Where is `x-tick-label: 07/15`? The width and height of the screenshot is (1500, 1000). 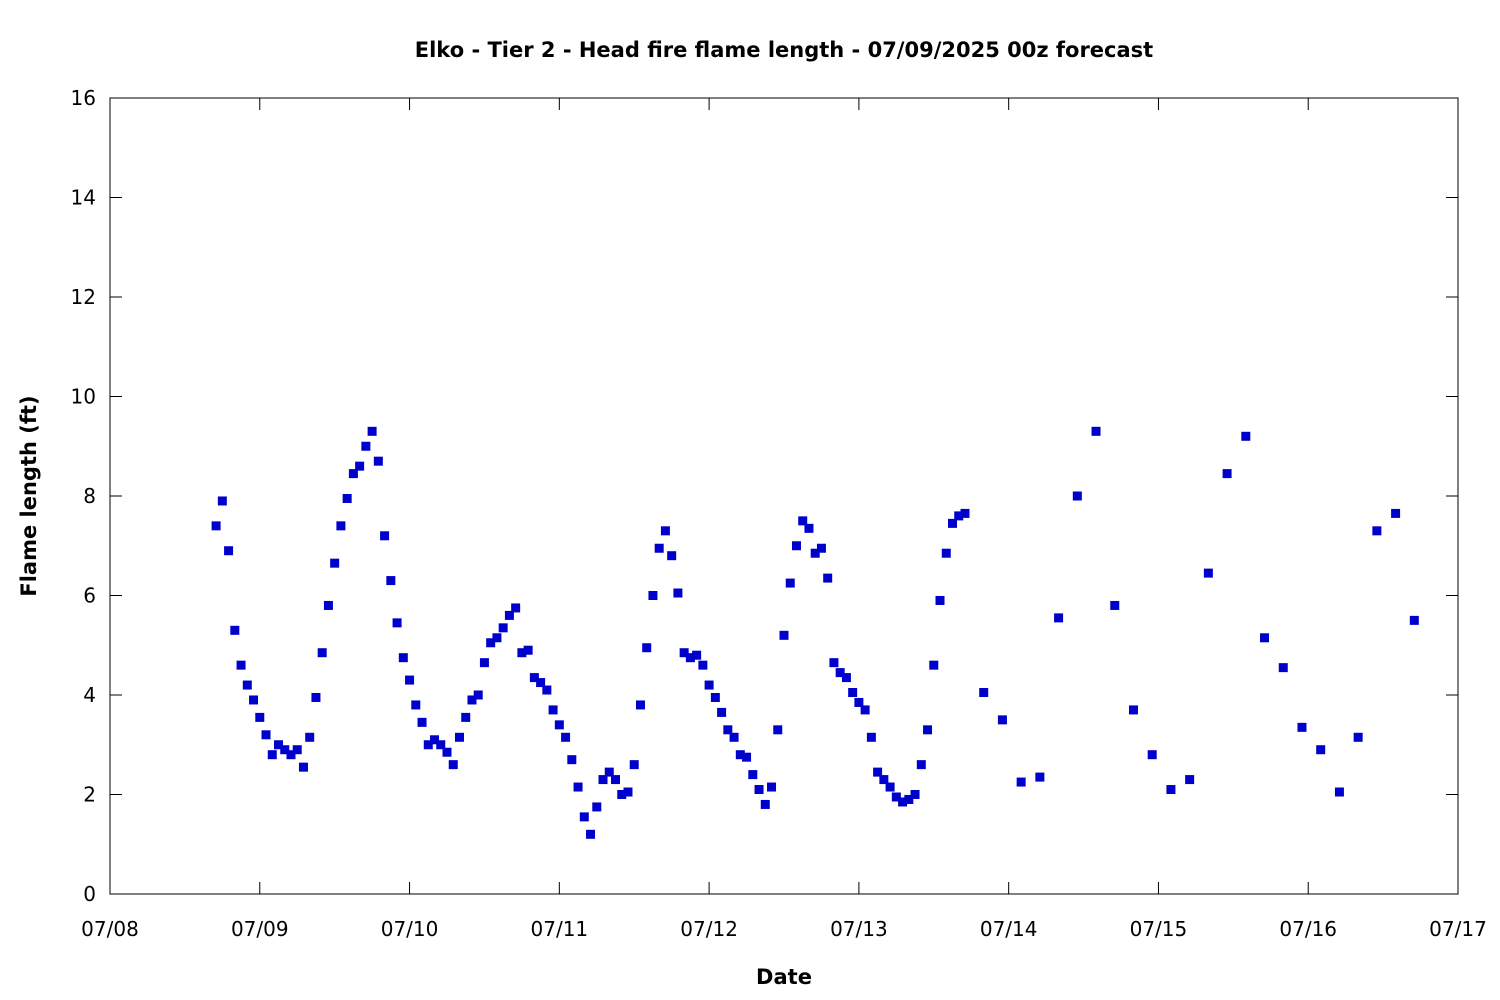
x-tick-label: 07/15 is located at coordinates (1159, 929).